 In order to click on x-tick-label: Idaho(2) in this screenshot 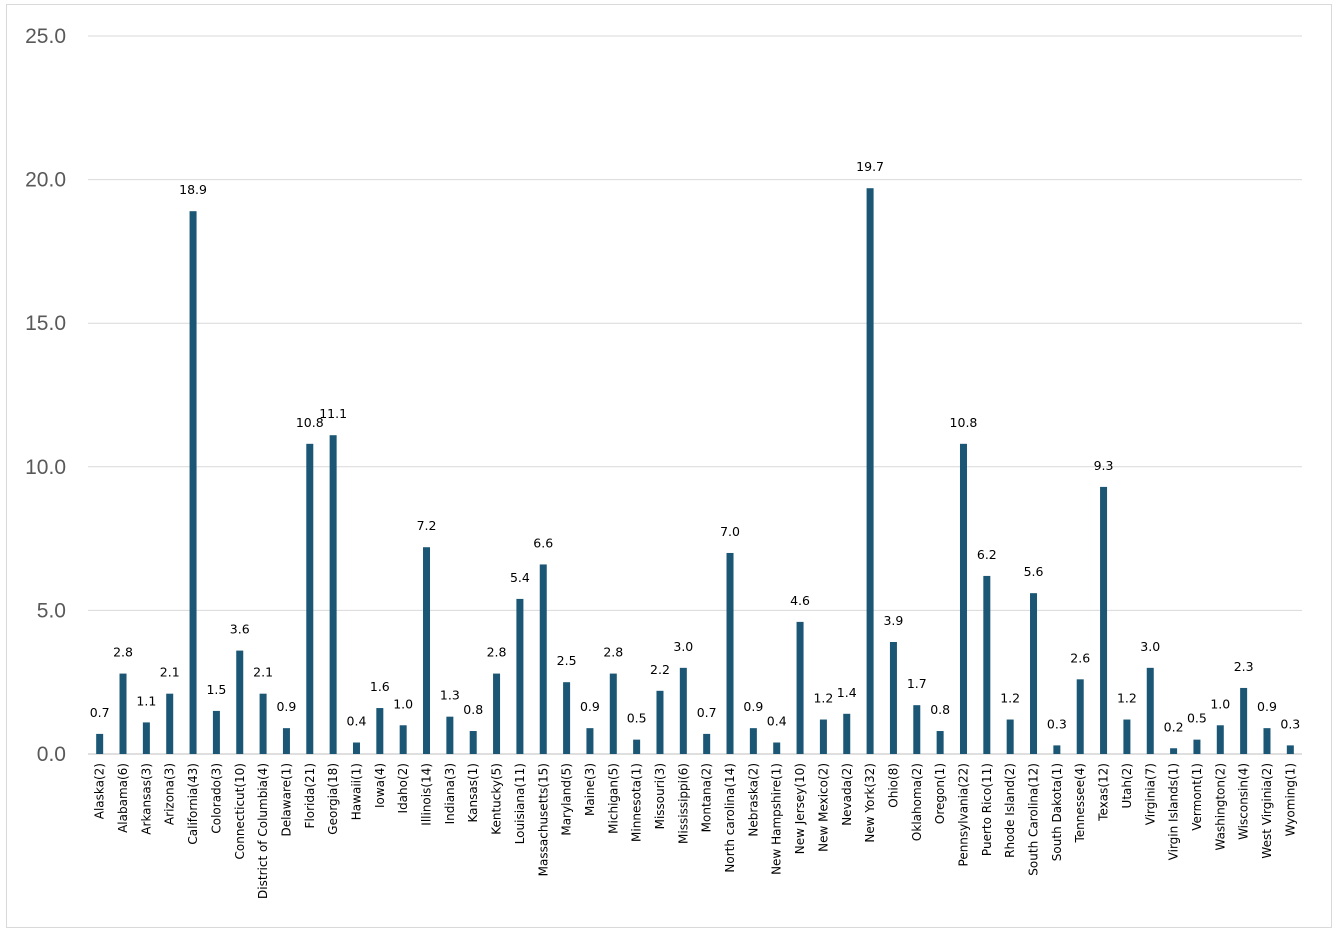, I will do `click(403, 788)`.